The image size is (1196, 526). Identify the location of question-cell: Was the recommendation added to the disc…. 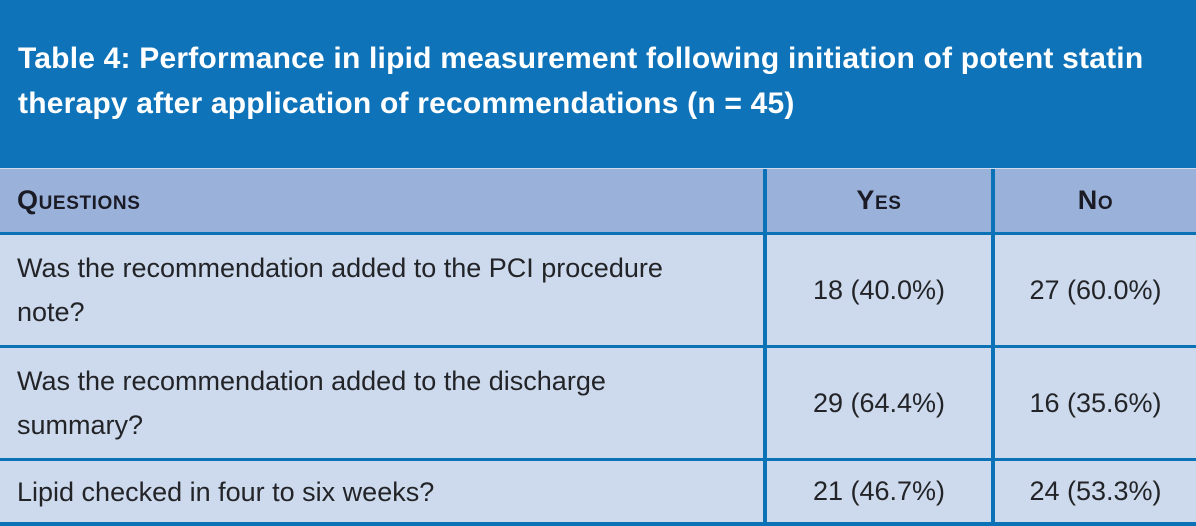
(311, 403).